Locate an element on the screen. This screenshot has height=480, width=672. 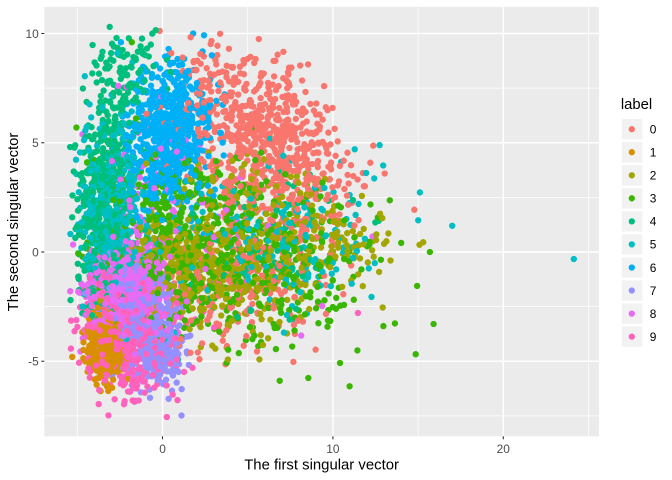
svg-text: 9 is located at coordinates (653, 337).